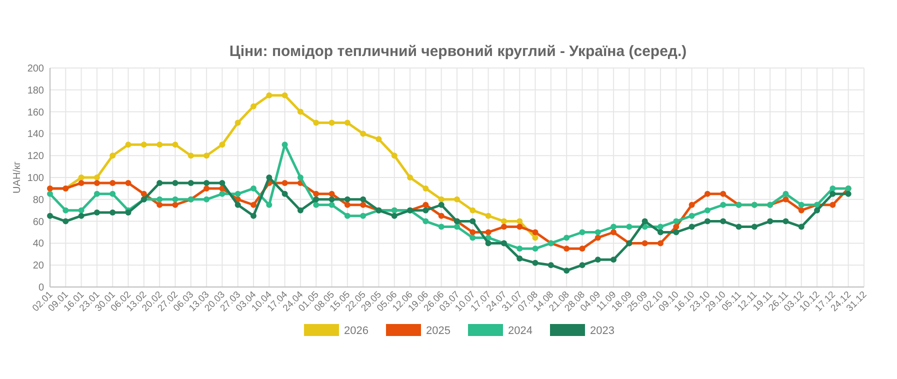 This screenshot has height=379, width=897. Describe the element at coordinates (520, 331) in the screenshot. I see `legend-label: 2024` at that location.